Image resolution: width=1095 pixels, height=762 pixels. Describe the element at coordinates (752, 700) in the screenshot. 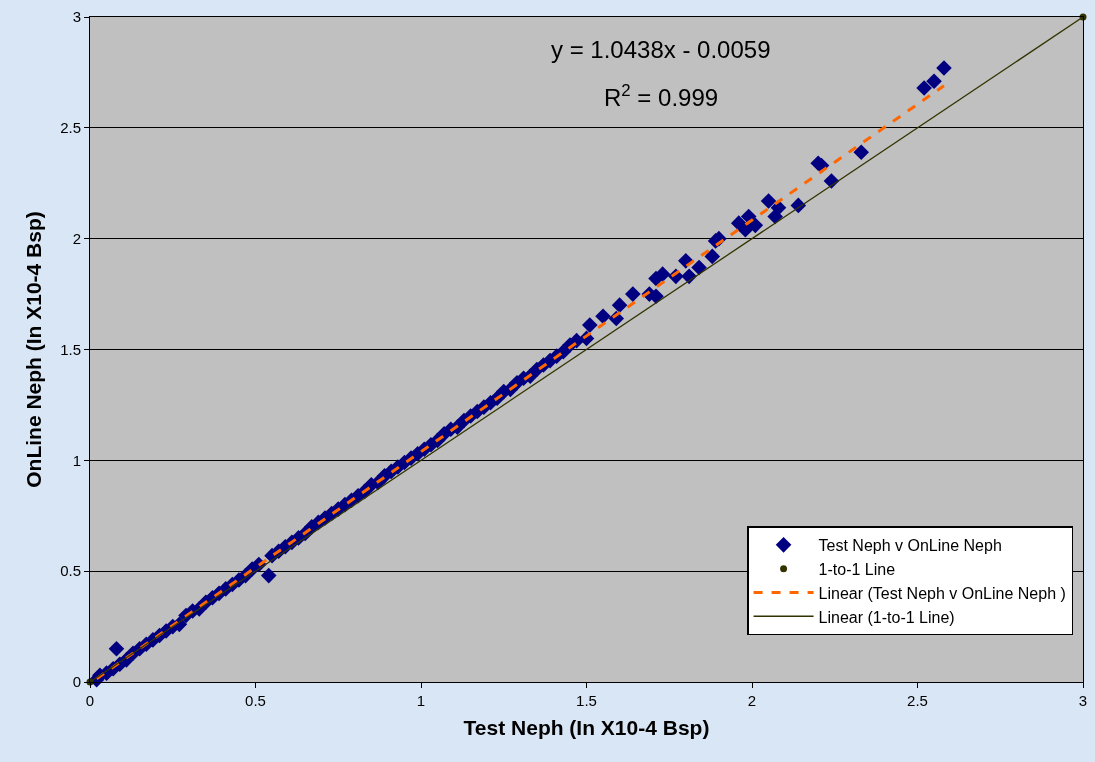

I see `x-tick-label: 2` at that location.